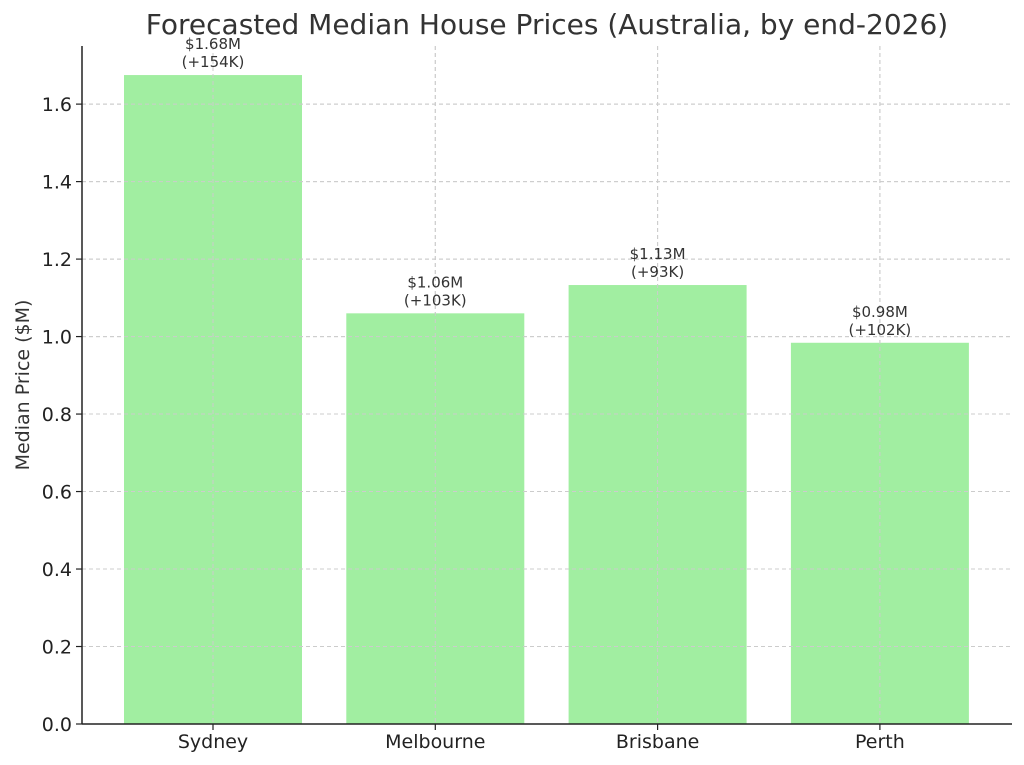  I want to click on bar-value-label: $1.13M, so click(658, 254).